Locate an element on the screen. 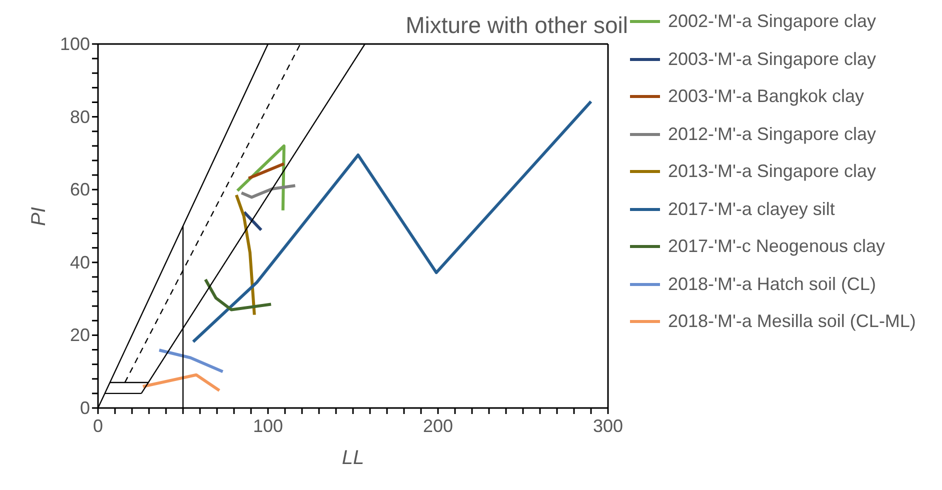 The image size is (942, 490). y-tick-label: 60 is located at coordinates (80, 190).